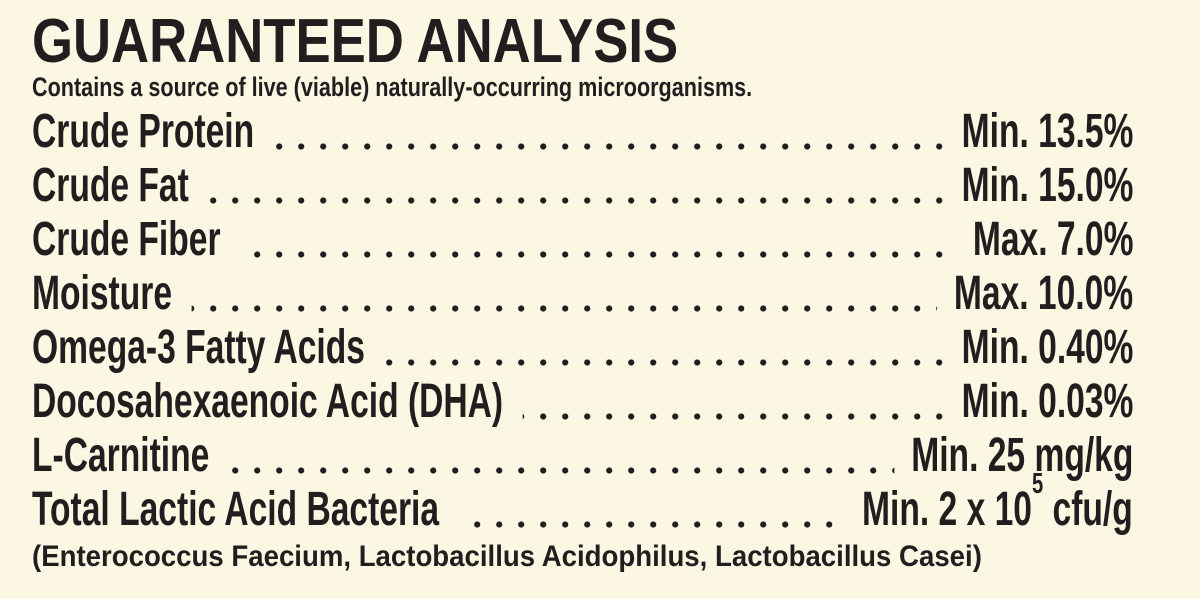 This screenshot has height=599, width=1200. I want to click on analysis-row: Crude Protein Min. 13.5%, so click(582, 131).